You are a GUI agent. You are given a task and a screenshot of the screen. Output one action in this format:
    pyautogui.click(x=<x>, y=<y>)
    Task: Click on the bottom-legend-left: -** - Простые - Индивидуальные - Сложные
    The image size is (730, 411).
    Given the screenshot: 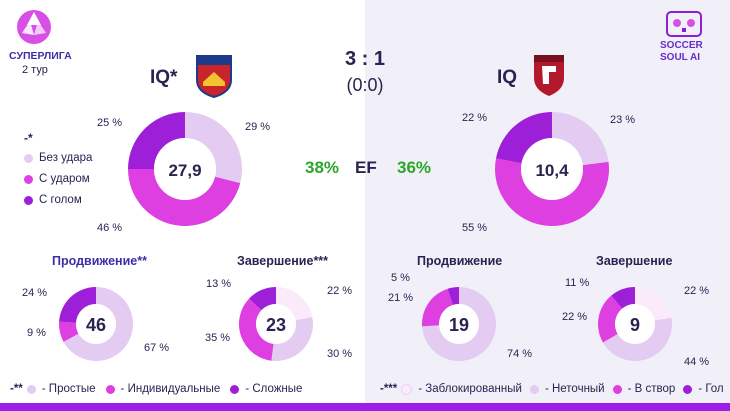 What is the action you would take?
    pyautogui.click(x=156, y=389)
    